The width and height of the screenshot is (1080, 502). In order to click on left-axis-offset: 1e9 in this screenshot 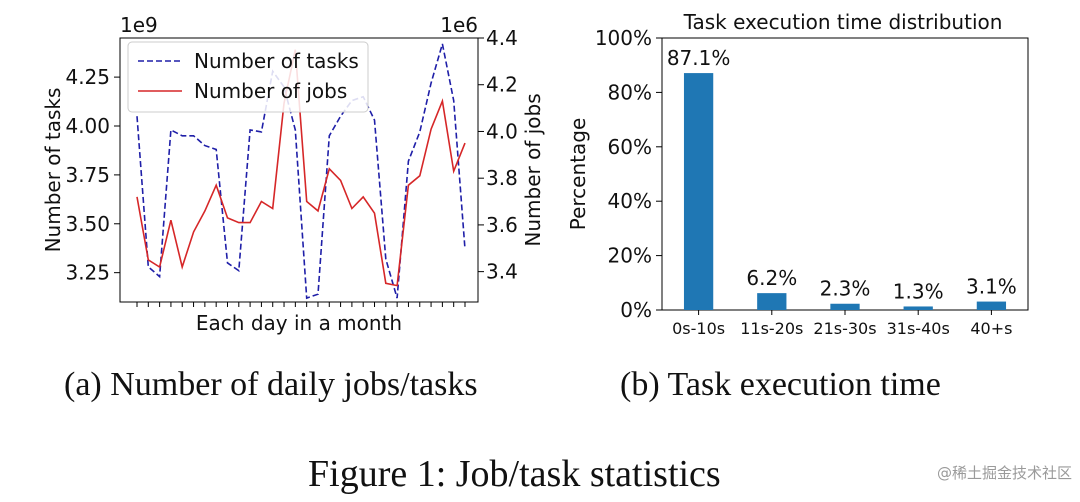, I will do `click(139, 25)`.